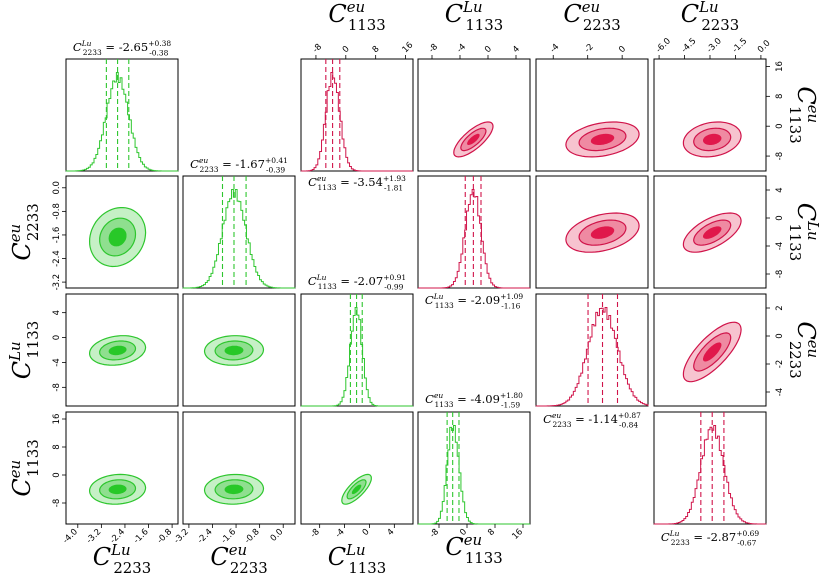 This screenshot has height=584, width=831. I want to click on x-axis-label-top: CLu 2233, so click(710, 17).